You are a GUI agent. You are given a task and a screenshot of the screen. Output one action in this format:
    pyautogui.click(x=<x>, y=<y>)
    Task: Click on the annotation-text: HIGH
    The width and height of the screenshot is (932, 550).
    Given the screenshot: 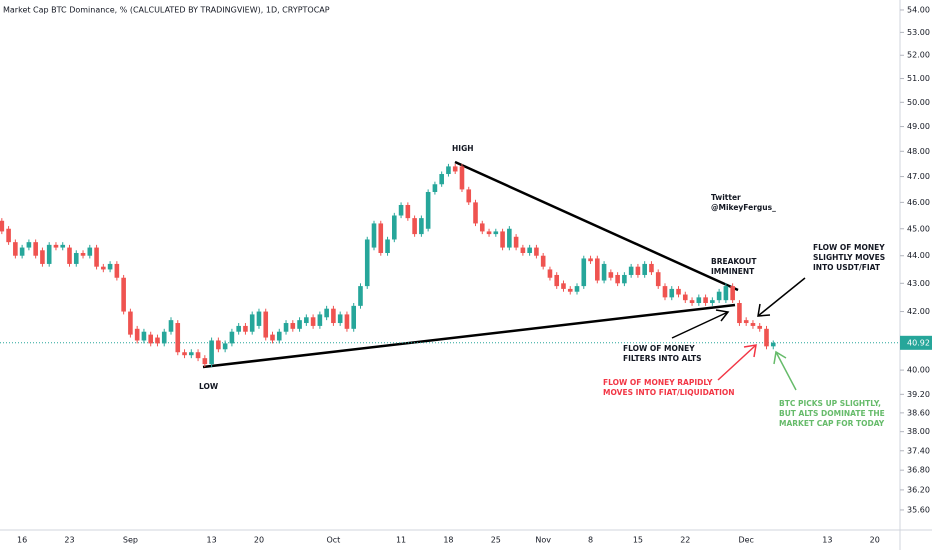 What is the action you would take?
    pyautogui.click(x=463, y=148)
    